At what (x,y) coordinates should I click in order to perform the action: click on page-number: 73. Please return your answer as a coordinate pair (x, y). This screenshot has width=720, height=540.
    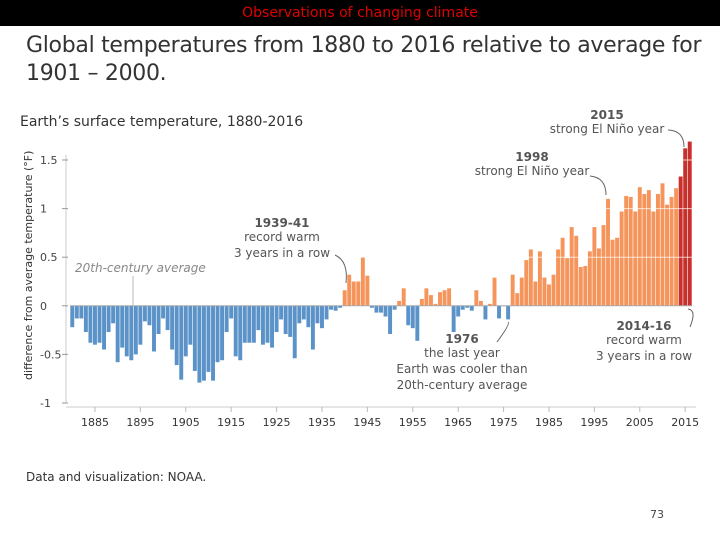
    Looking at the image, I should click on (657, 514).